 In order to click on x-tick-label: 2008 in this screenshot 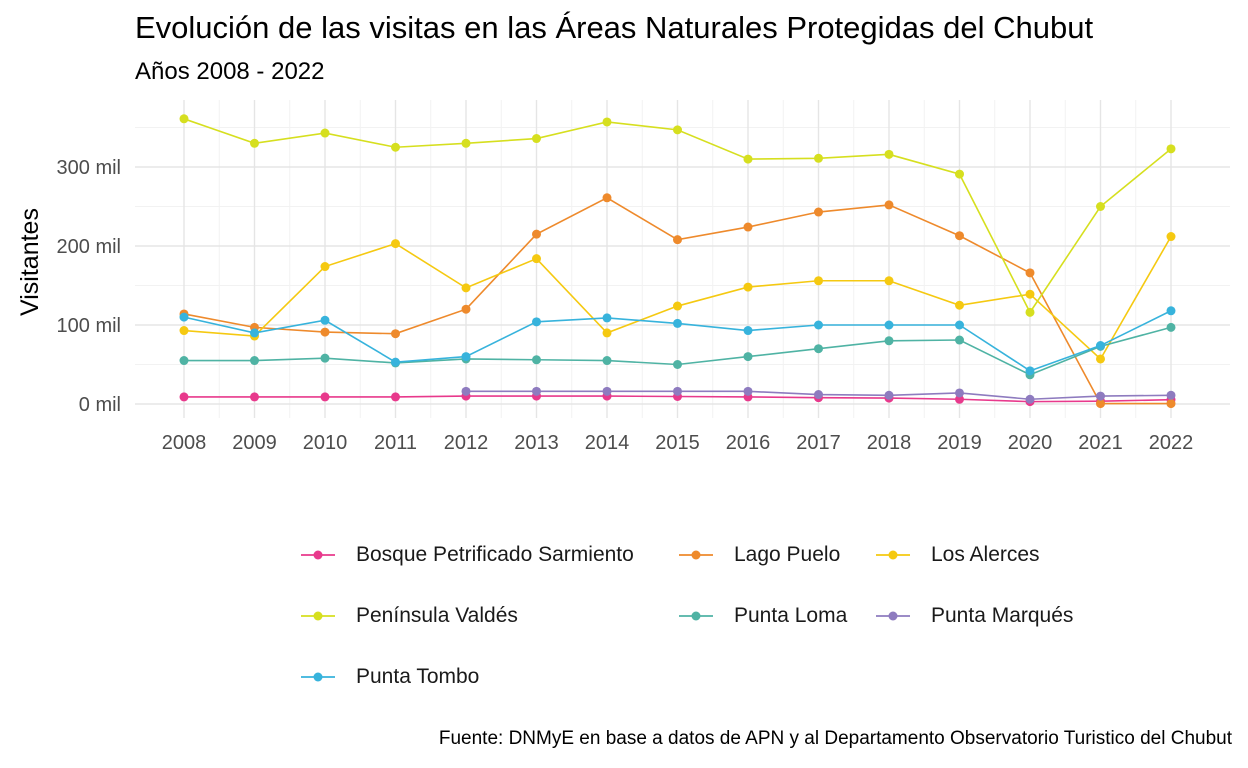, I will do `click(184, 443)`.